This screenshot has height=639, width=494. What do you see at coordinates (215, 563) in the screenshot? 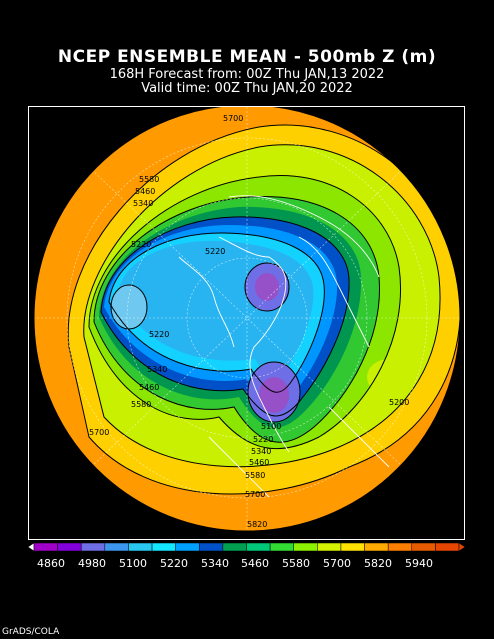
I see `colorbar-label: 5340` at bounding box center [215, 563].